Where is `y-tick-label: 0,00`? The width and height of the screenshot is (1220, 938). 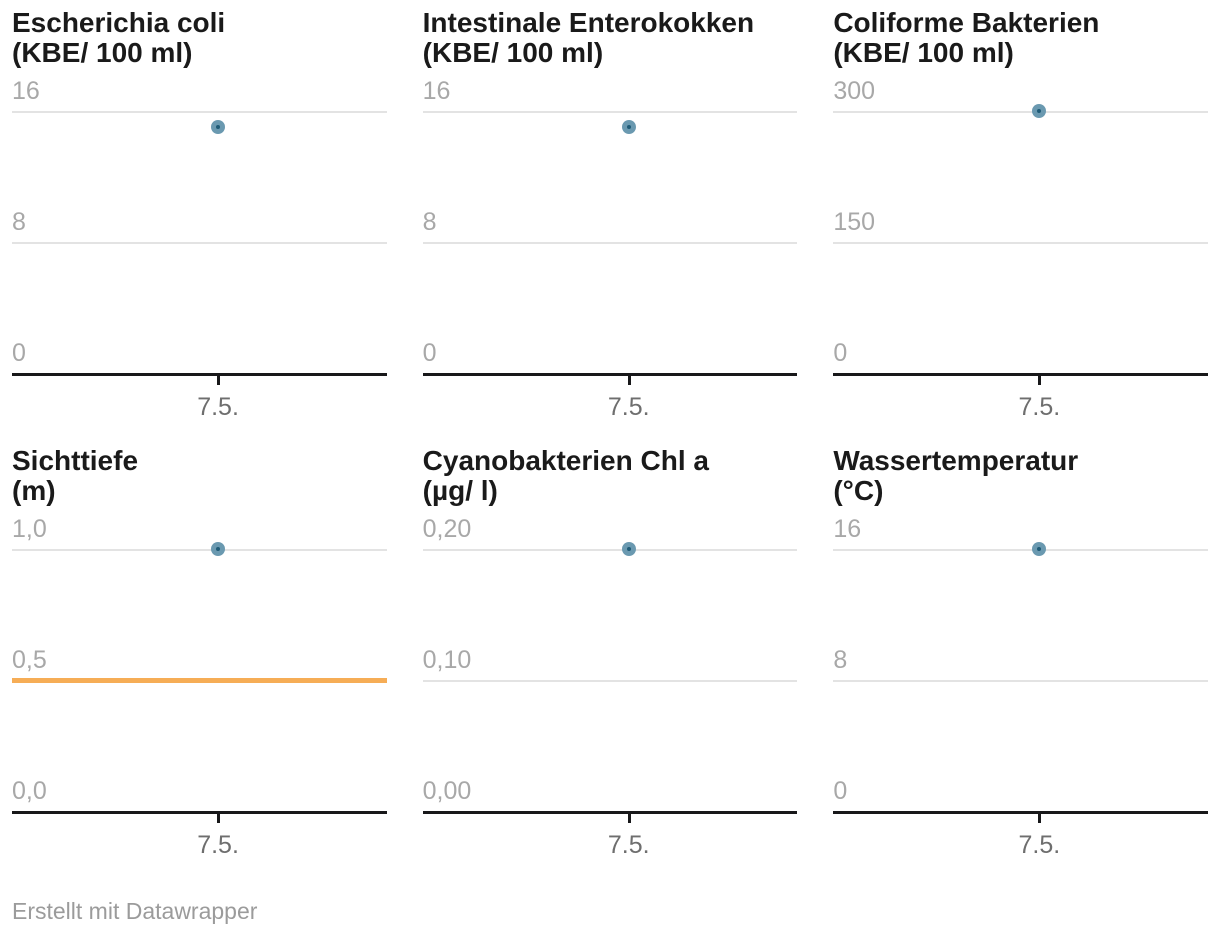
y-tick-label: 0,00 is located at coordinates (447, 791).